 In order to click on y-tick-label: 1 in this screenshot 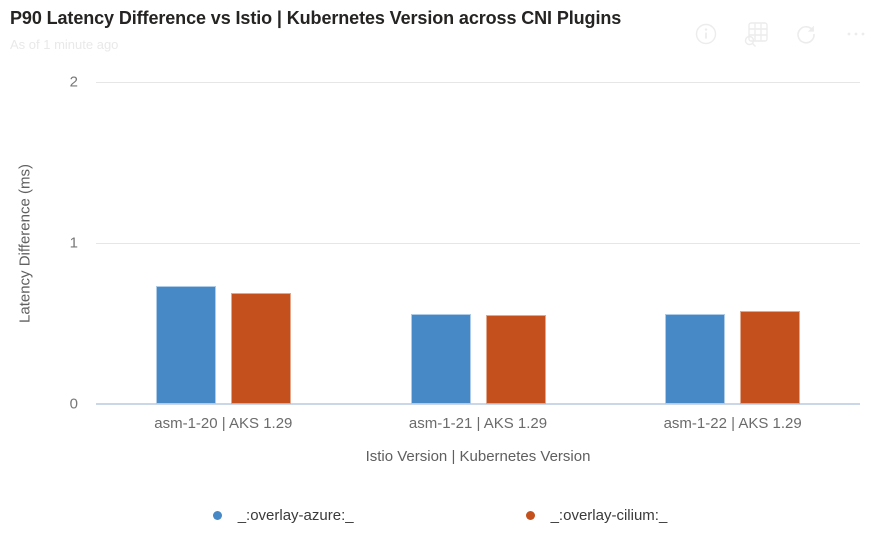, I will do `click(73, 243)`.